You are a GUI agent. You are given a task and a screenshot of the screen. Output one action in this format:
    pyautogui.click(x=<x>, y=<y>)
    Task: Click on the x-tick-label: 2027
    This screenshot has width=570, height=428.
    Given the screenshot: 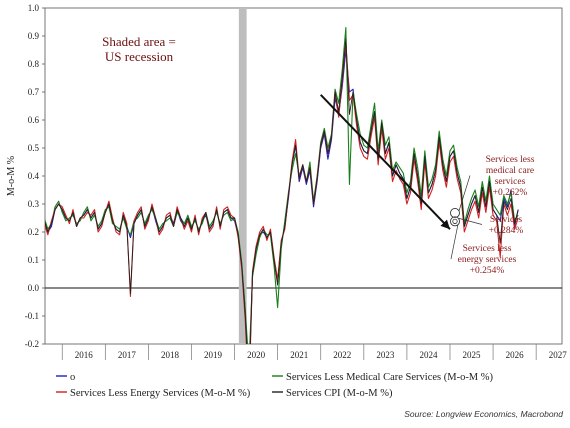 What is the action you would take?
    pyautogui.click(x=558, y=355)
    